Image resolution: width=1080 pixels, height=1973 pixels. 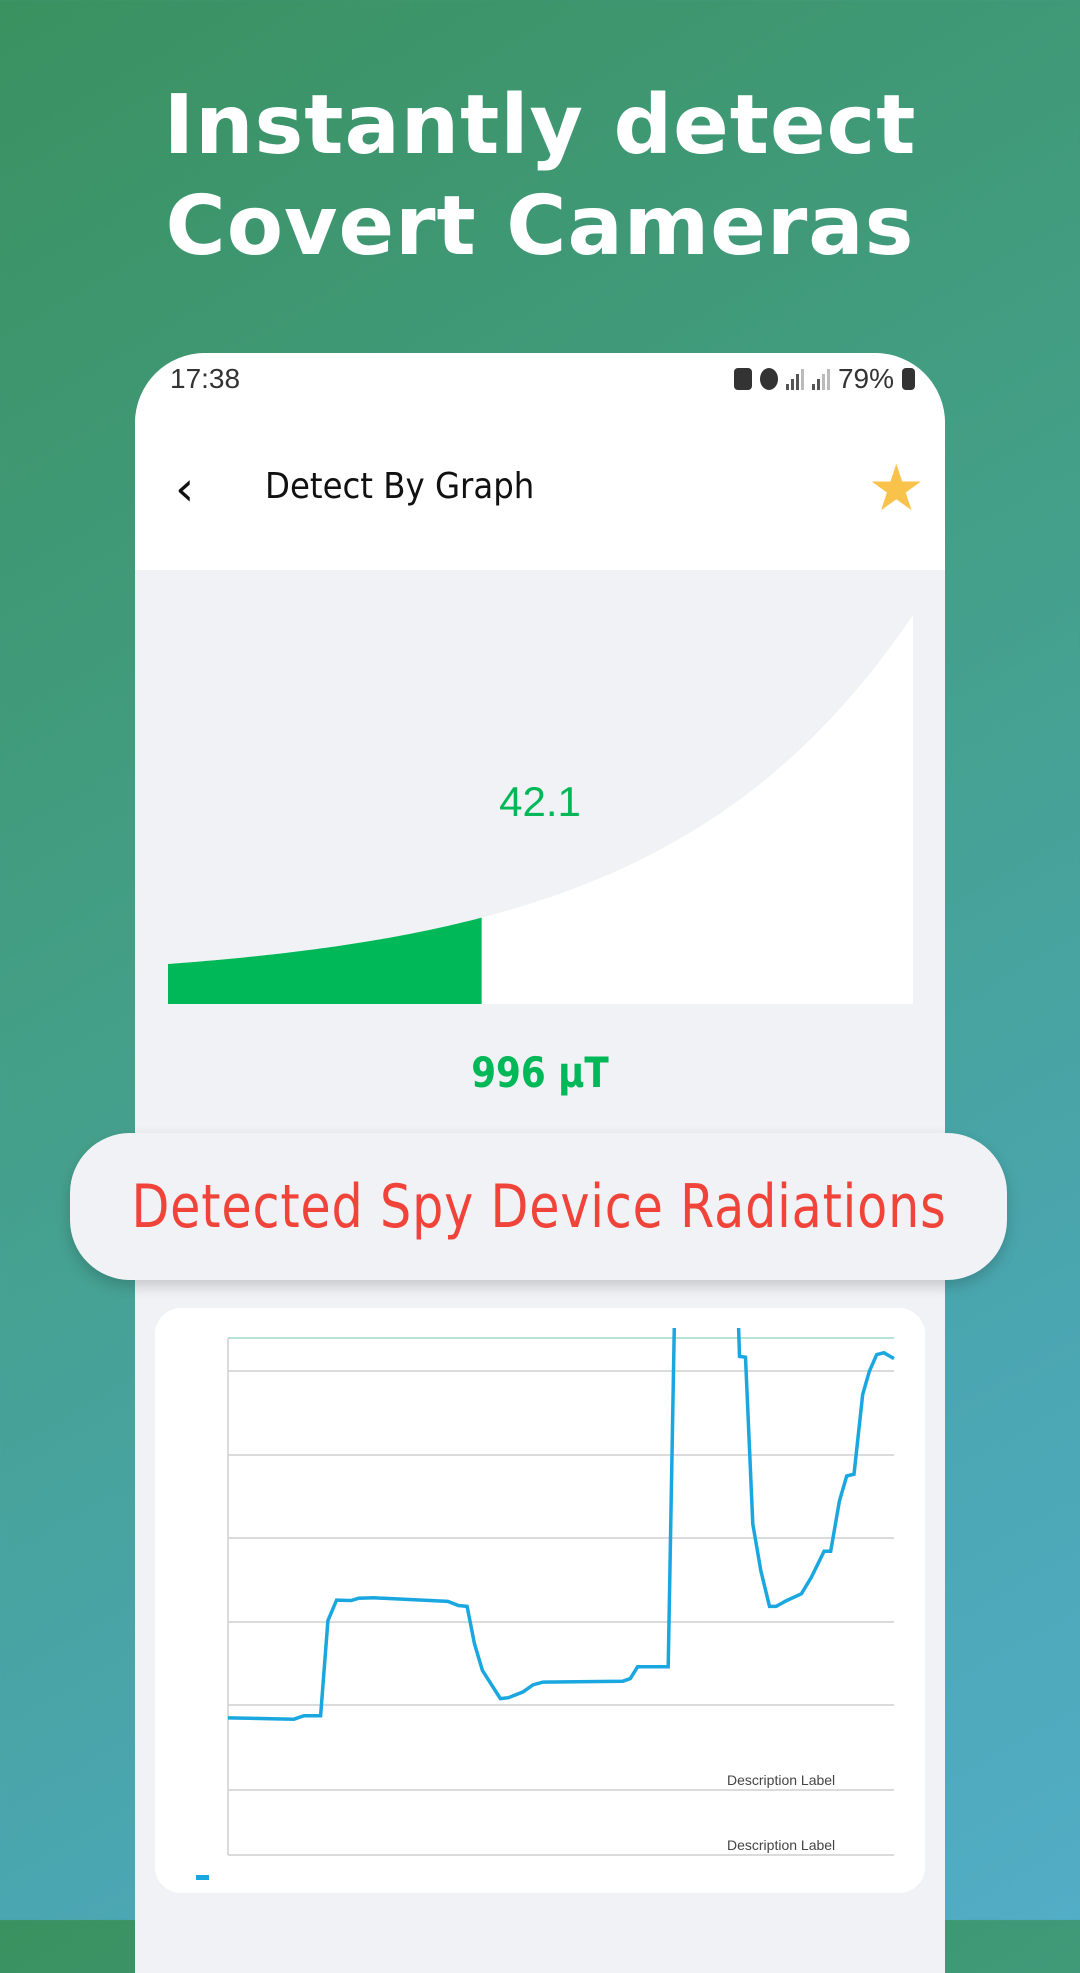 What do you see at coordinates (742, 379) in the screenshot?
I see `recycle-icon` at bounding box center [742, 379].